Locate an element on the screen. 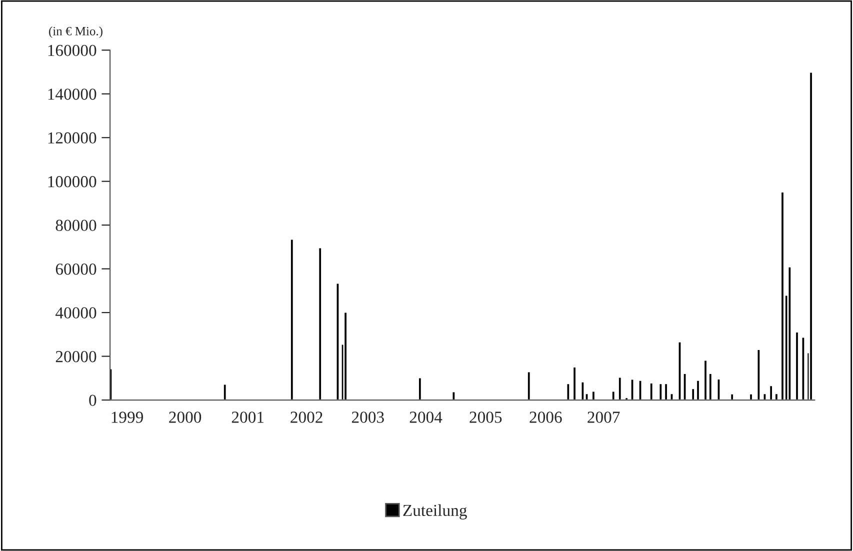 This screenshot has height=551, width=853. x-tick-label: 2004 is located at coordinates (426, 417).